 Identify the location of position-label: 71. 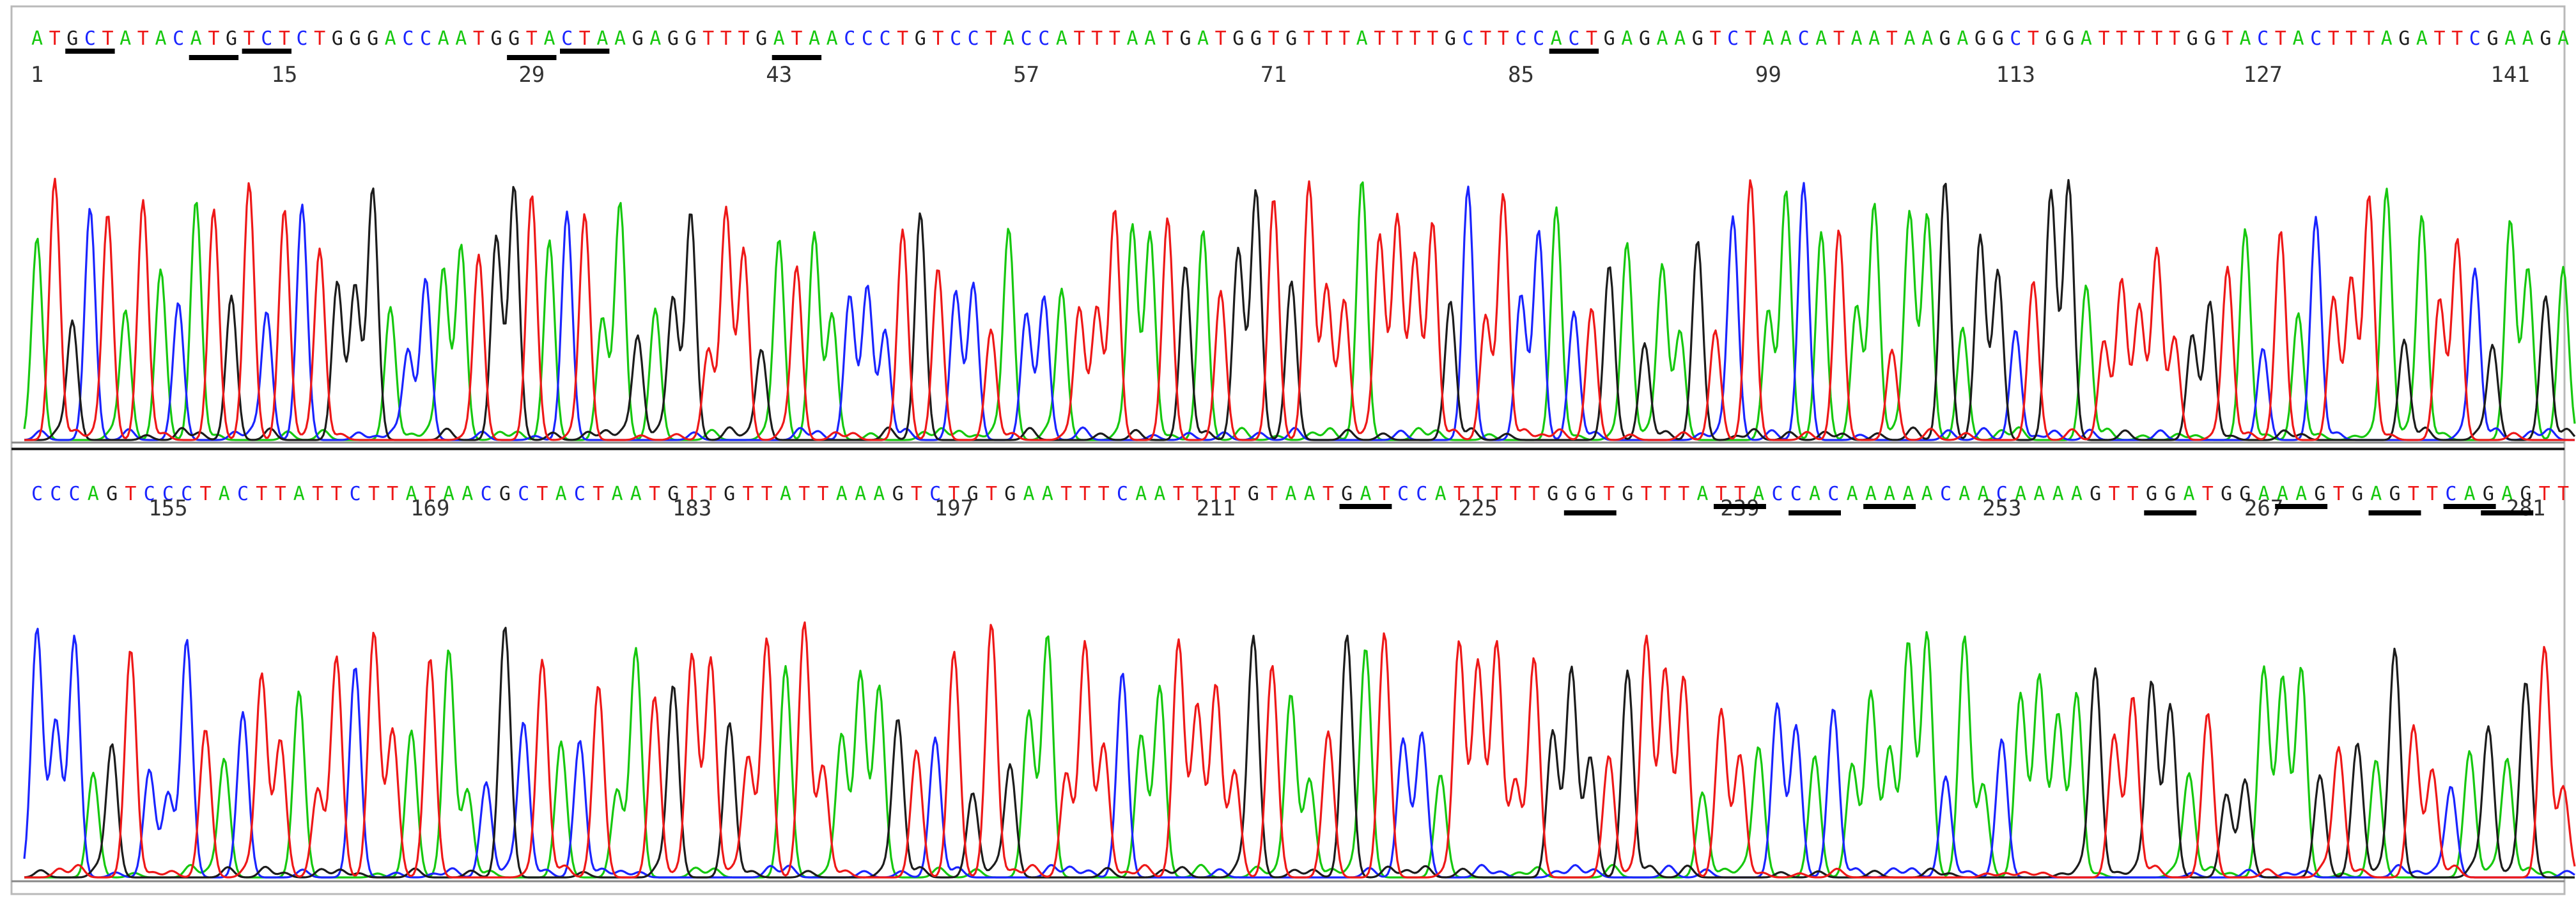
(1274, 75).